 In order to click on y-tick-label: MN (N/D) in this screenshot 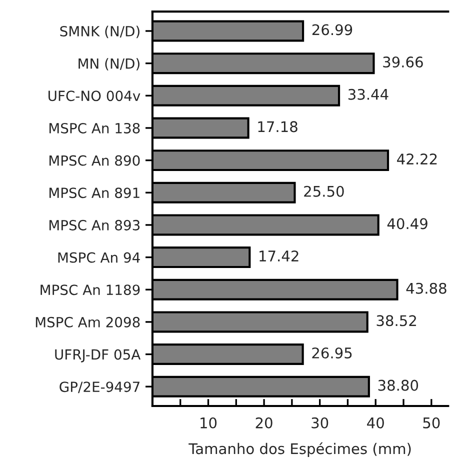, I will do `click(109, 64)`.